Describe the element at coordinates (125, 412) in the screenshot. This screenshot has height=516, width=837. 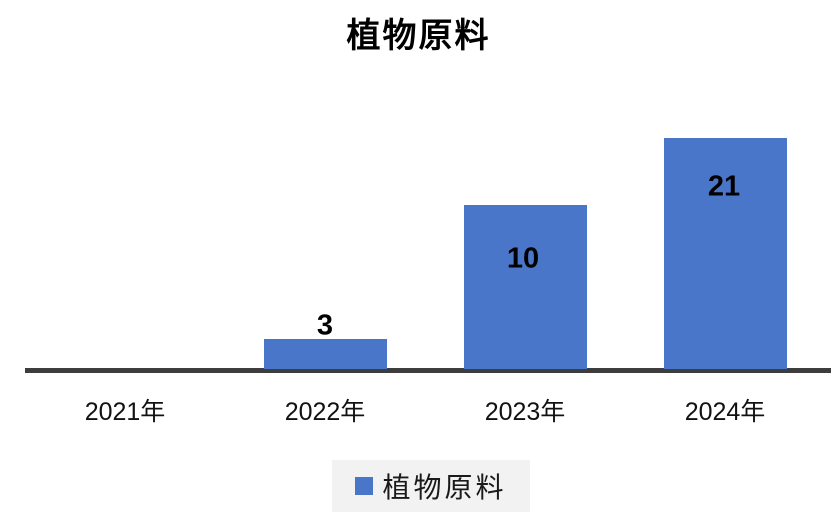
I see `x-tick-label-2021年: 2021年` at that location.